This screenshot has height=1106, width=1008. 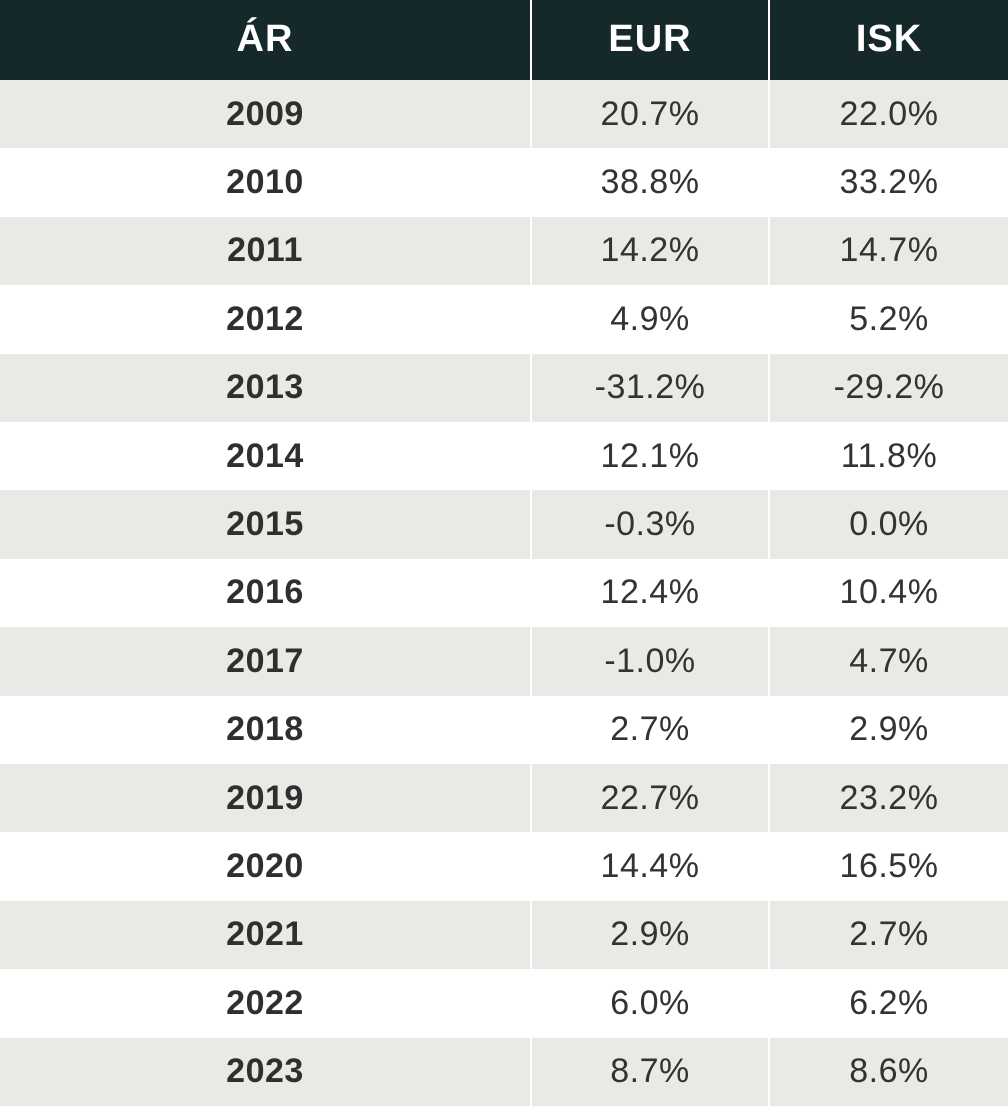 I want to click on eur-cell: -0.3%, so click(x=650, y=524).